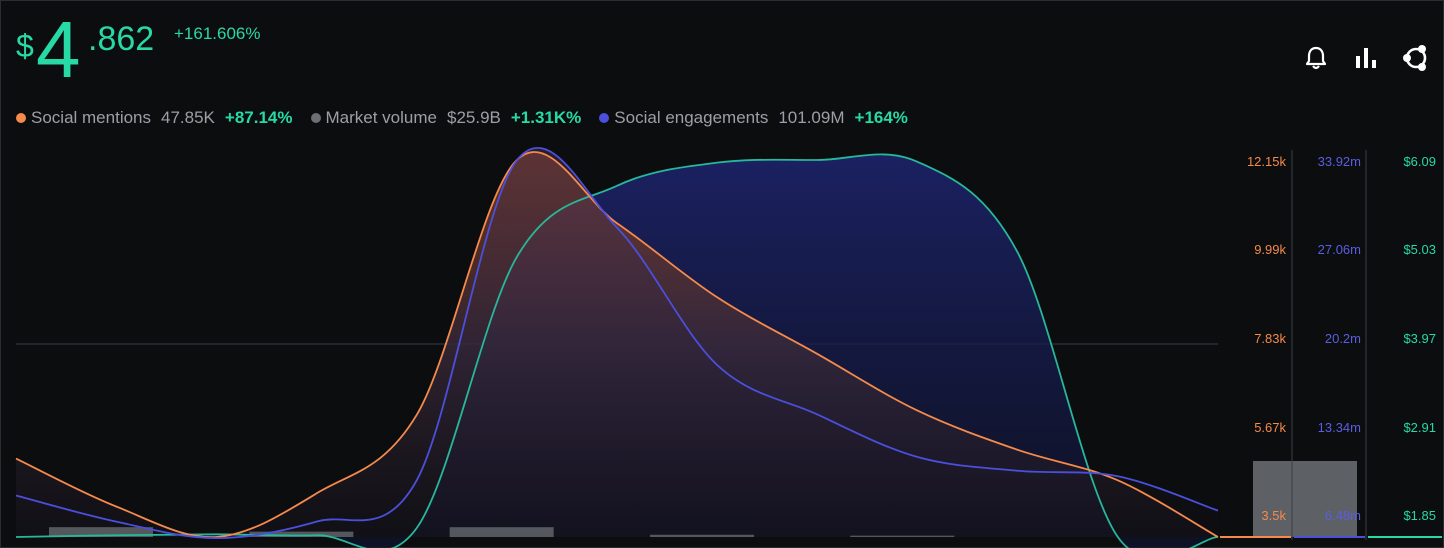 The height and width of the screenshot is (548, 1444). I want to click on legend-item-social-mentions: Social mentions 47.85K +87.14%, so click(154, 118).